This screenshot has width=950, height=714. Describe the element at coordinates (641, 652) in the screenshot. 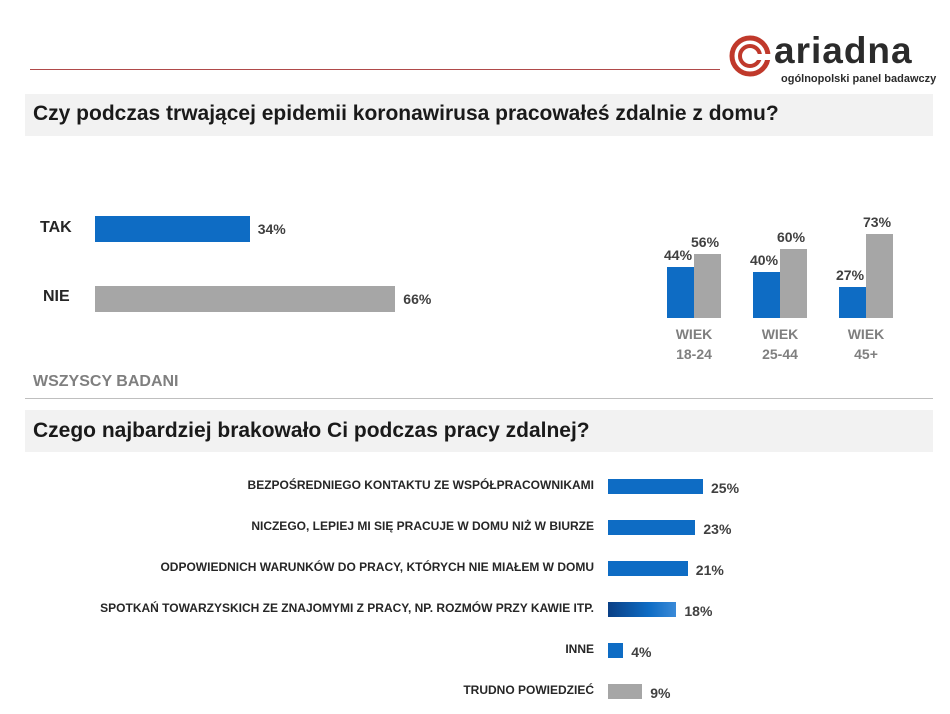

I see `reason-value-label: 4%` at that location.